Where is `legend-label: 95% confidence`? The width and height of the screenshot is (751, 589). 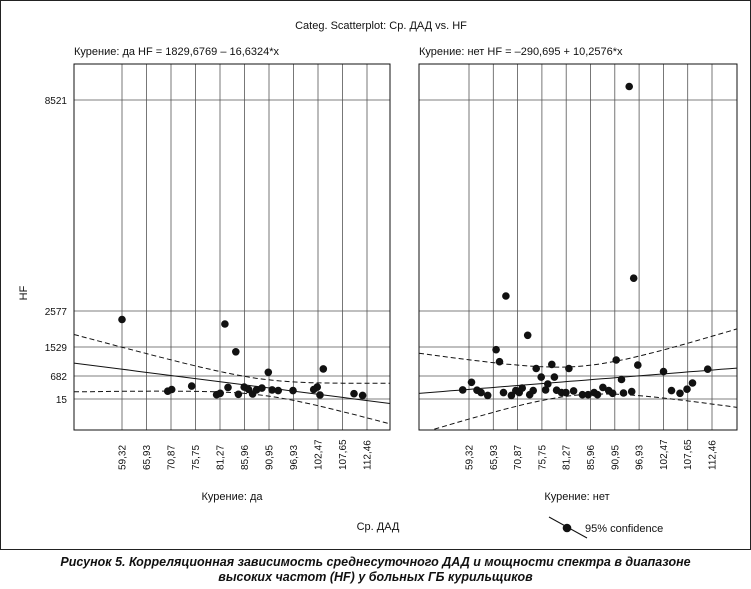 legend-label: 95% confidence is located at coordinates (624, 529).